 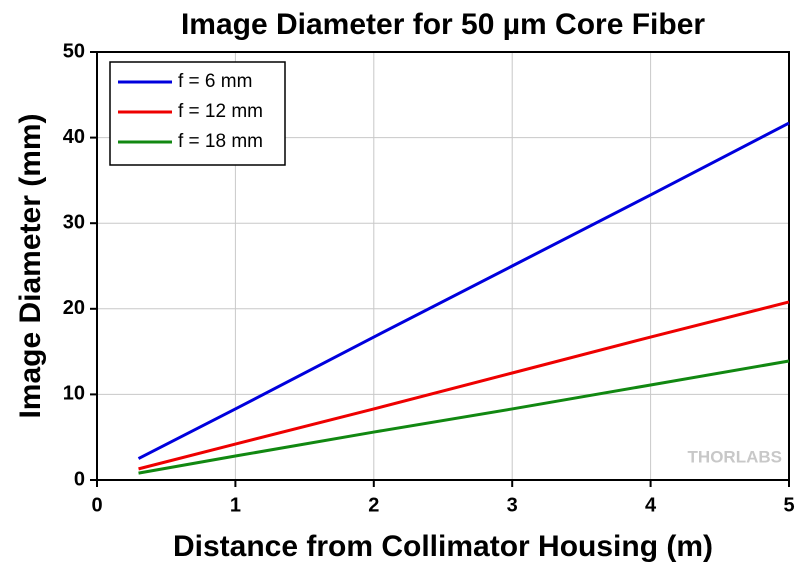 What do you see at coordinates (651, 505) in the screenshot?
I see `x-tick-label: 4` at bounding box center [651, 505].